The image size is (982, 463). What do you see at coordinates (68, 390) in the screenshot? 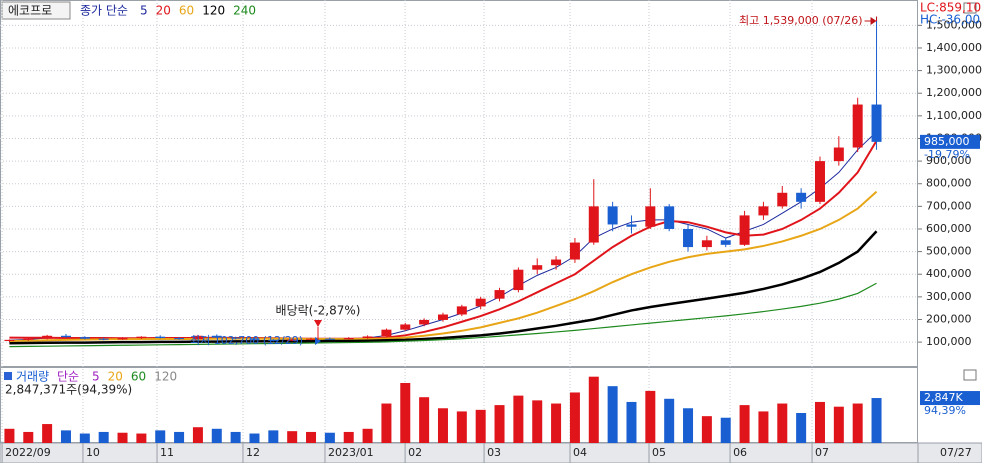
I see `volume-label: 2,847,371주(94,39%)` at bounding box center [68, 390].